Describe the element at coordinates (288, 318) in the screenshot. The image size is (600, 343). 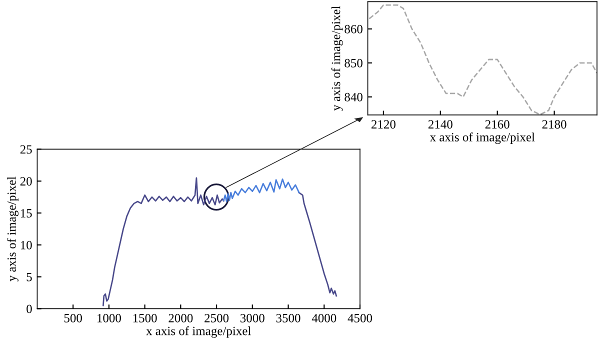
I see `x-tick-label: 3500` at that location.